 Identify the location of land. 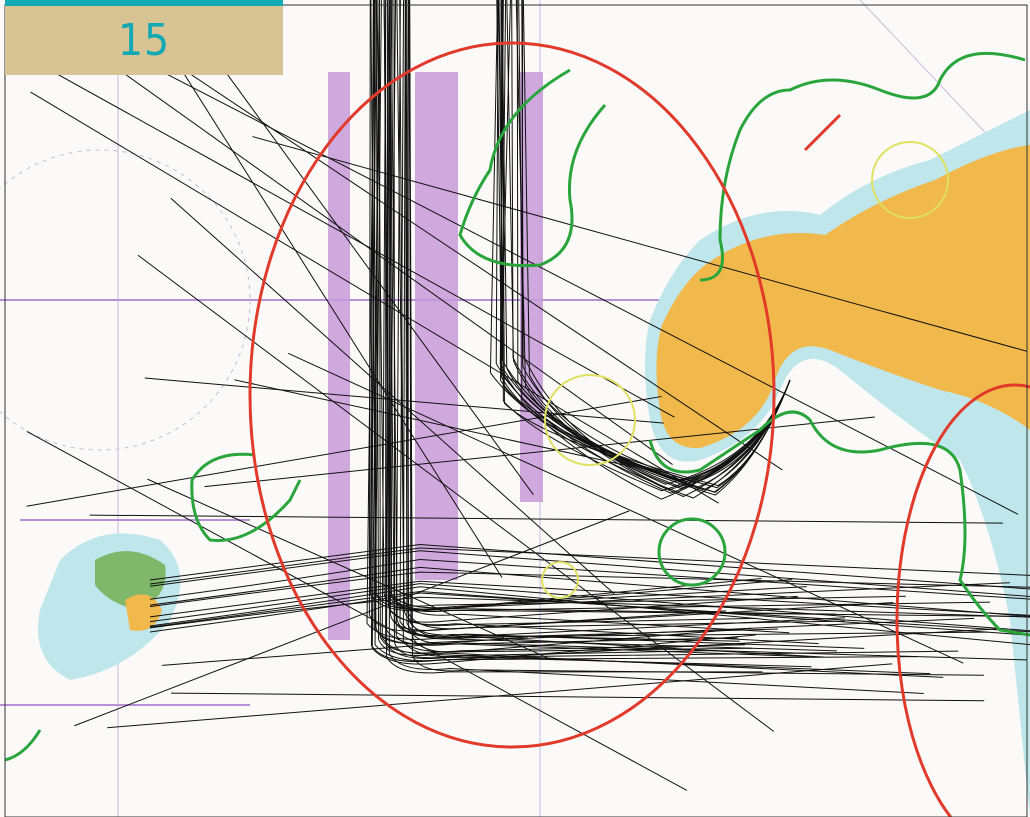
(843, 297).